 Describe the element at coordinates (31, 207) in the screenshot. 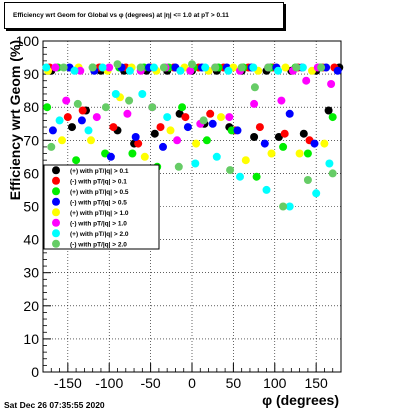

I see `y-tick-label: 50` at that location.